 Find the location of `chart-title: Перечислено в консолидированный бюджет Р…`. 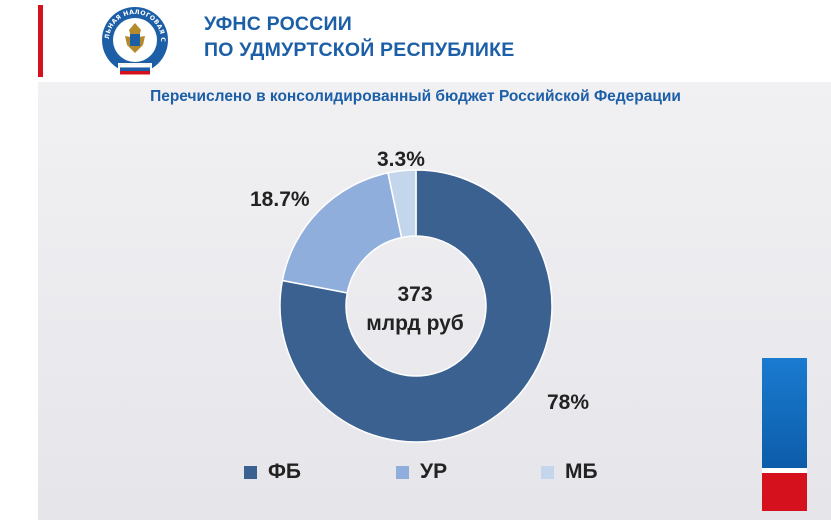

chart-title: Перечислено в консолидированный бюджет Р… is located at coordinates (415, 96).